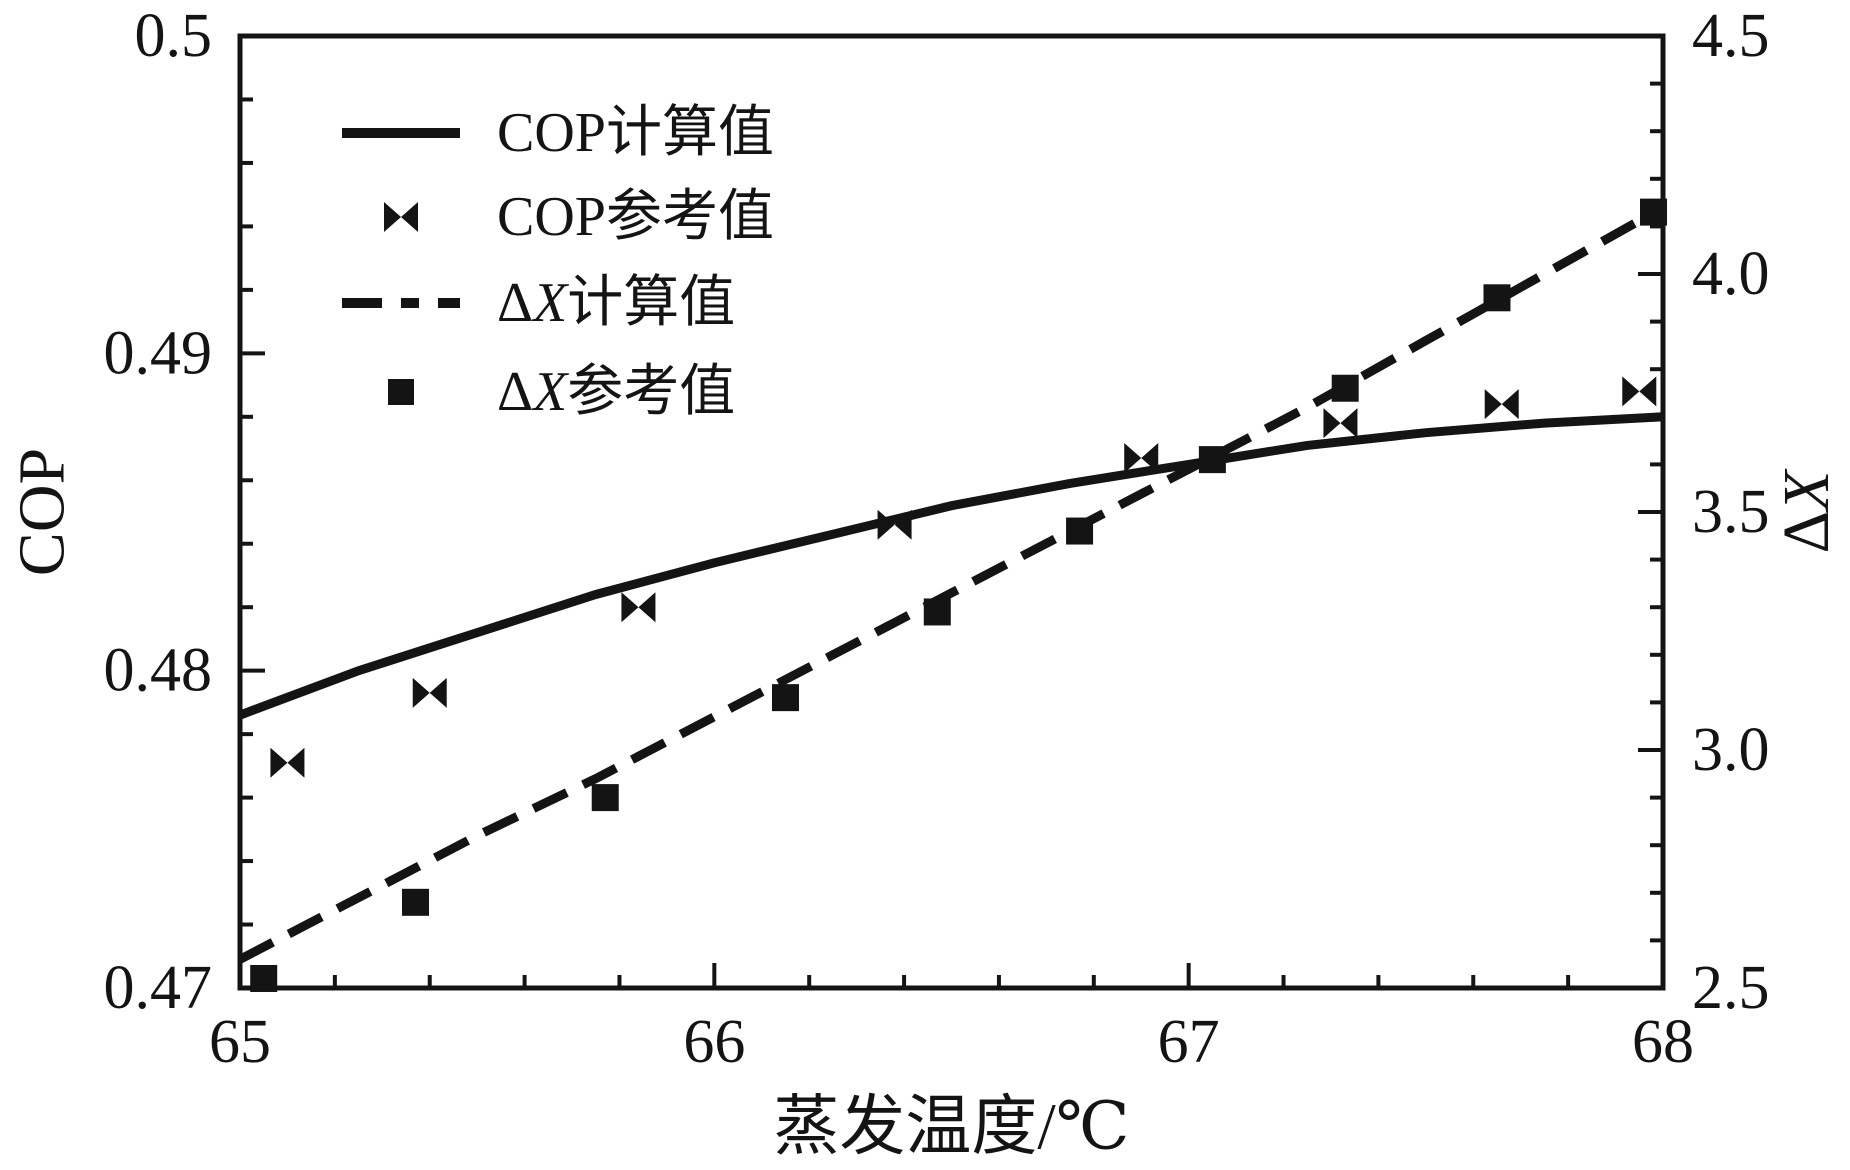 Image resolution: width=1850 pixels, height=1170 pixels. I want to click on legend-item: ΔX计算值, so click(538, 303).